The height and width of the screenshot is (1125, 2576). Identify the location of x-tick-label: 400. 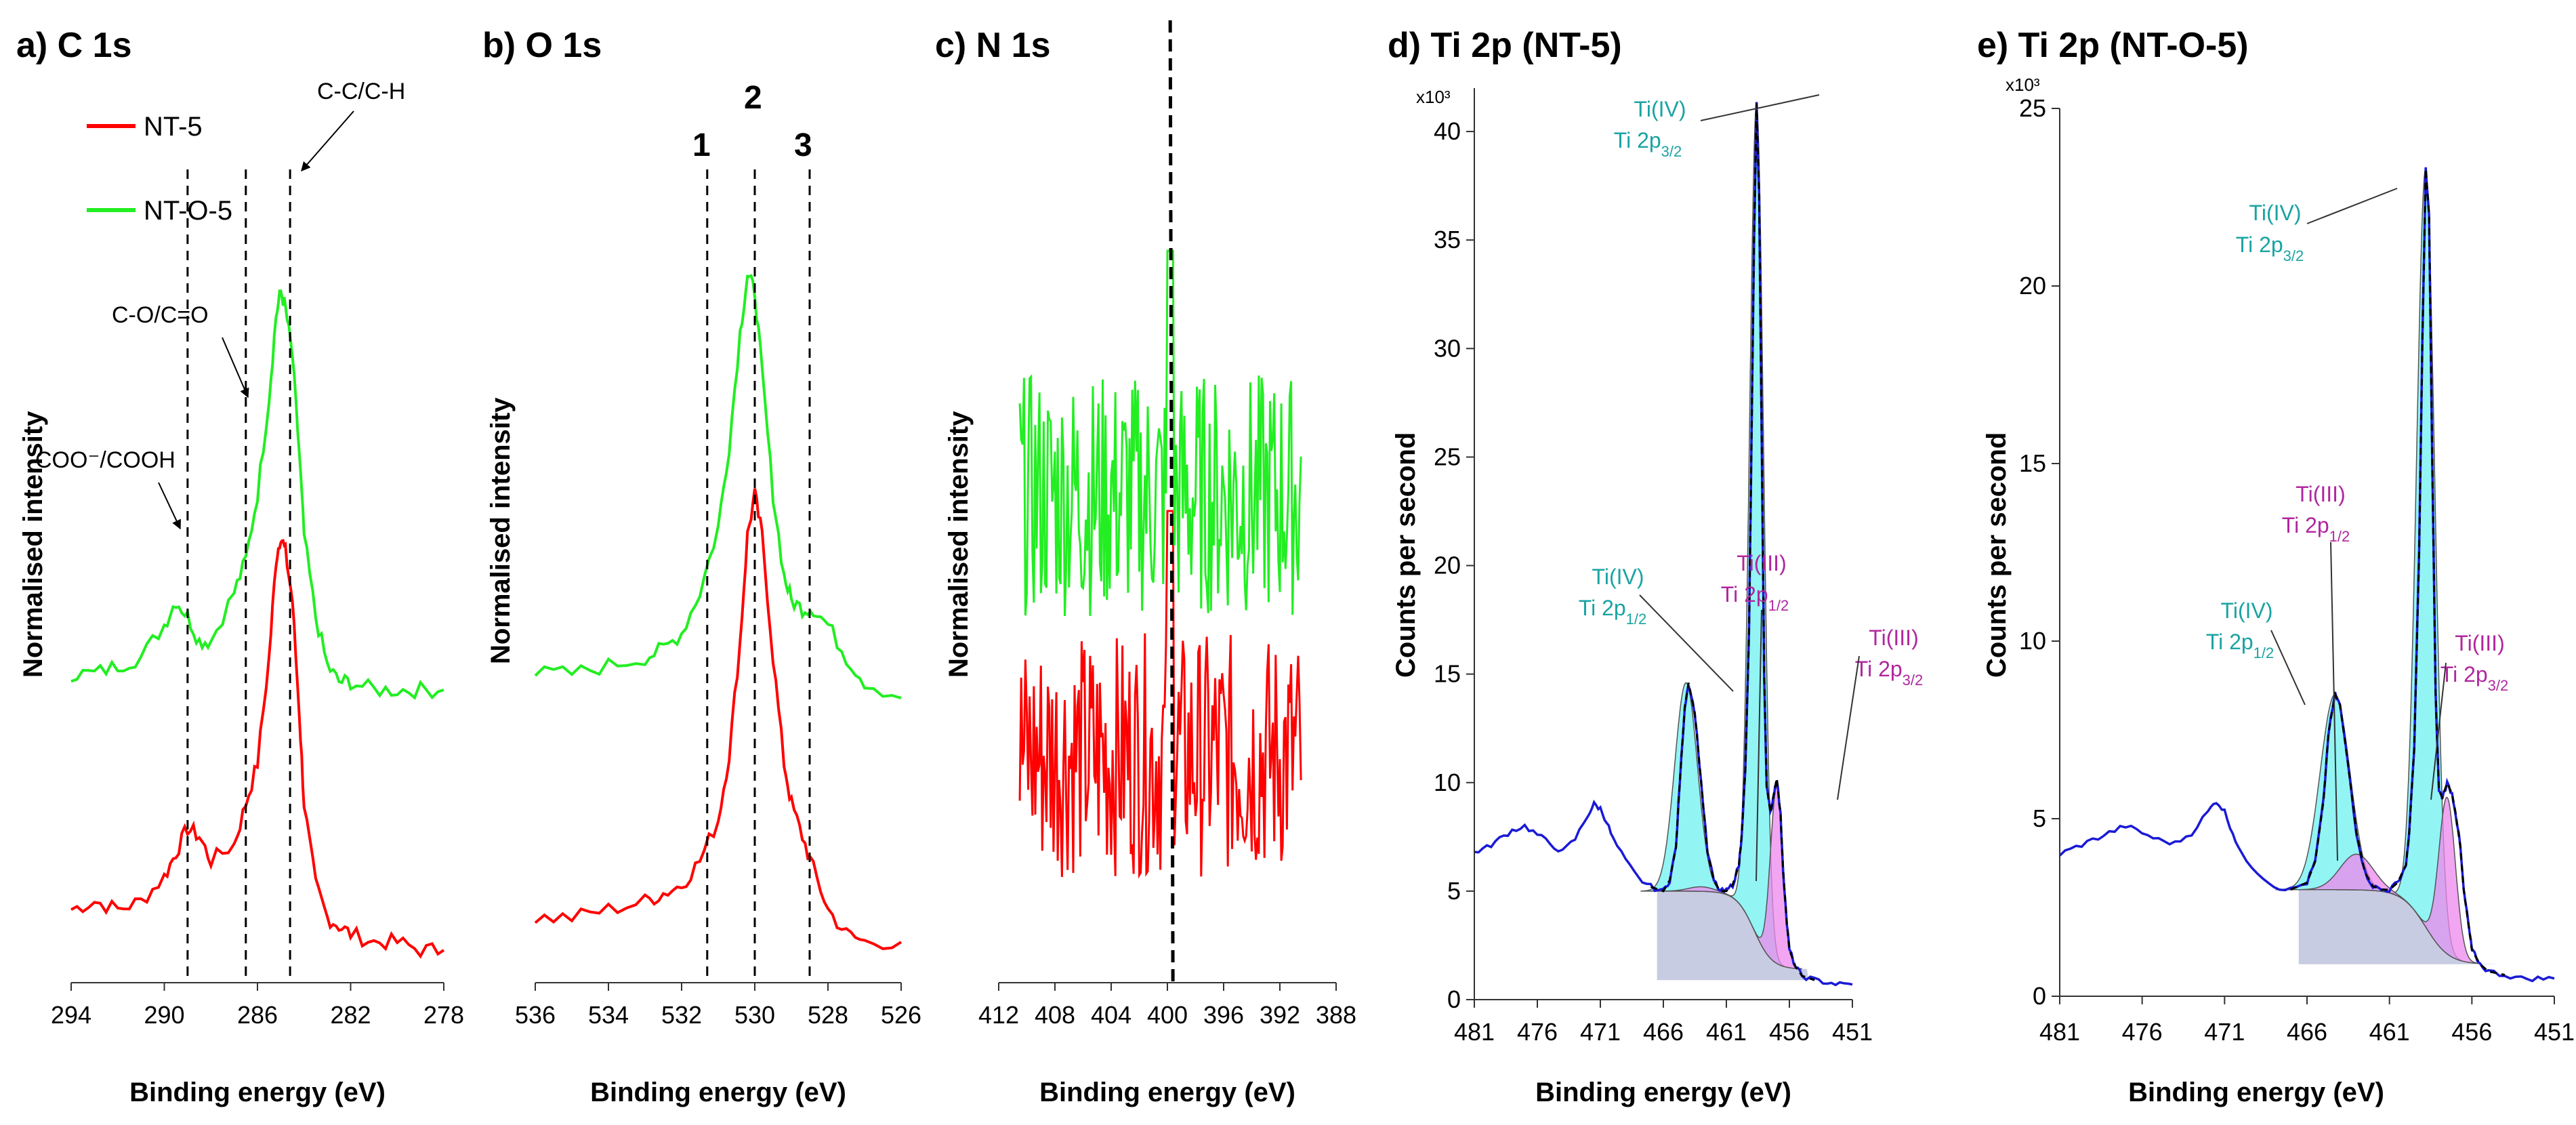
(1167, 1015).